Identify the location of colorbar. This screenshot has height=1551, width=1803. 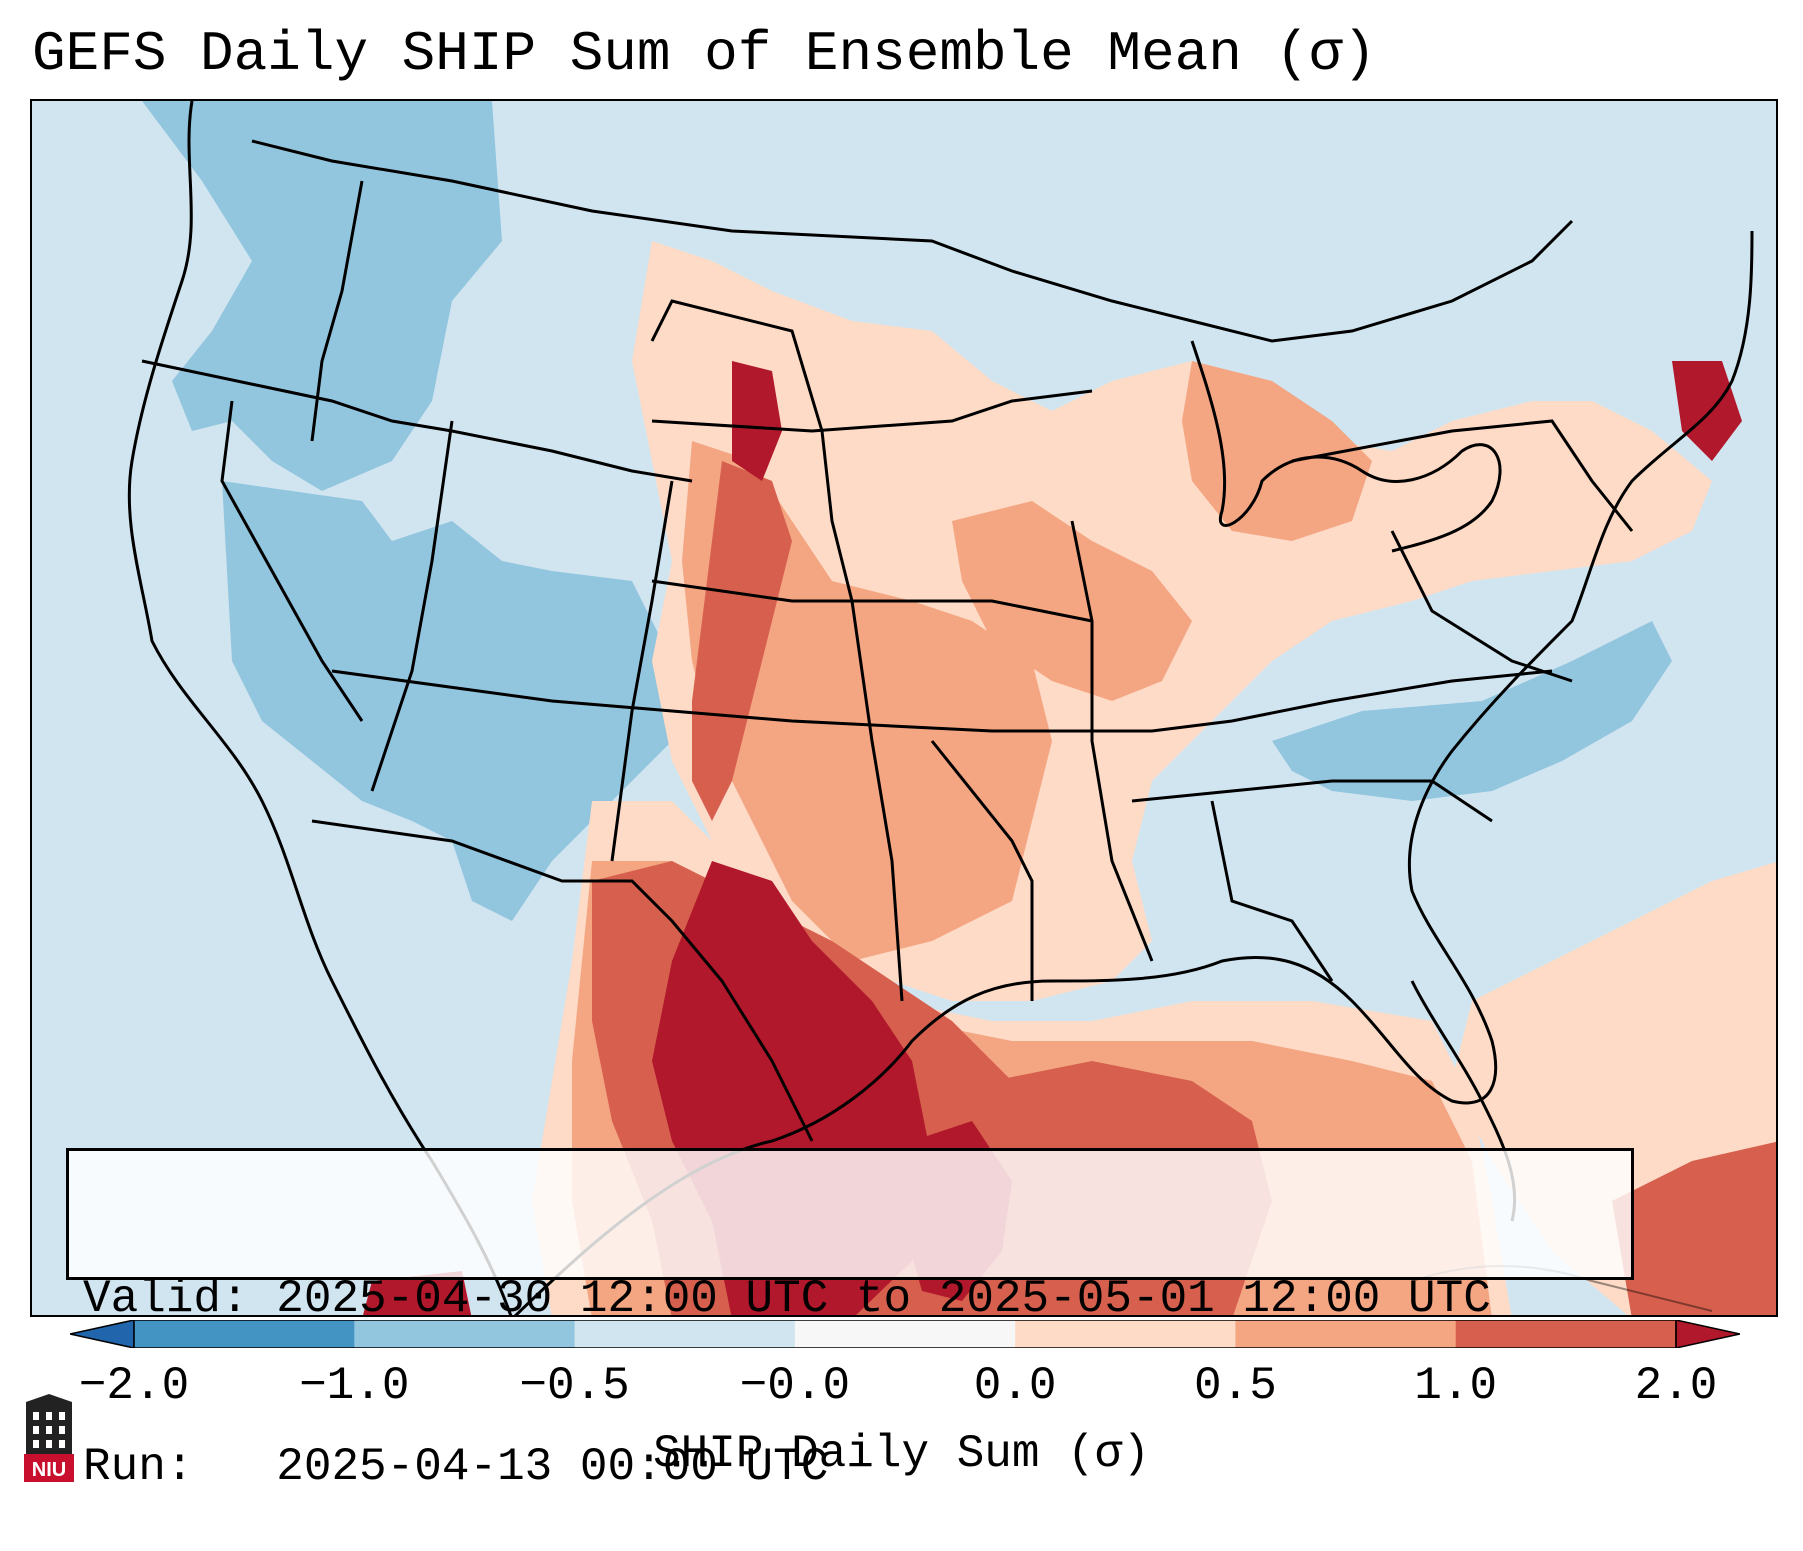
(905, 1334).